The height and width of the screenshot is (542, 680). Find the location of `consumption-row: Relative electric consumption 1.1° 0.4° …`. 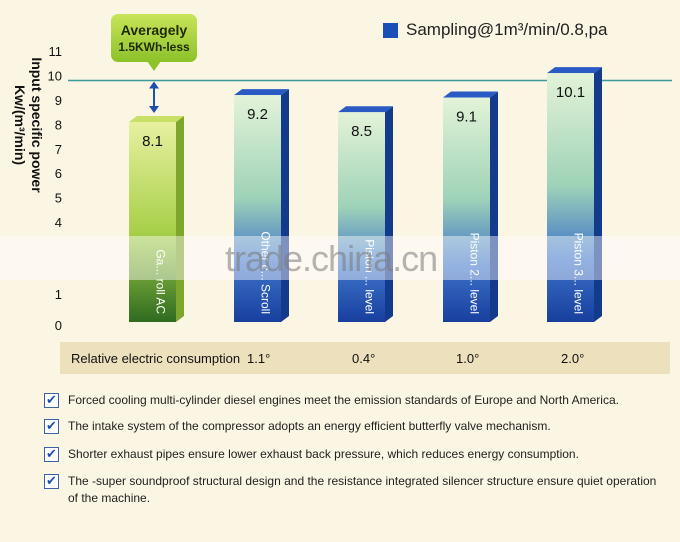

consumption-row: Relative electric consumption 1.1° 0.4° … is located at coordinates (365, 358).